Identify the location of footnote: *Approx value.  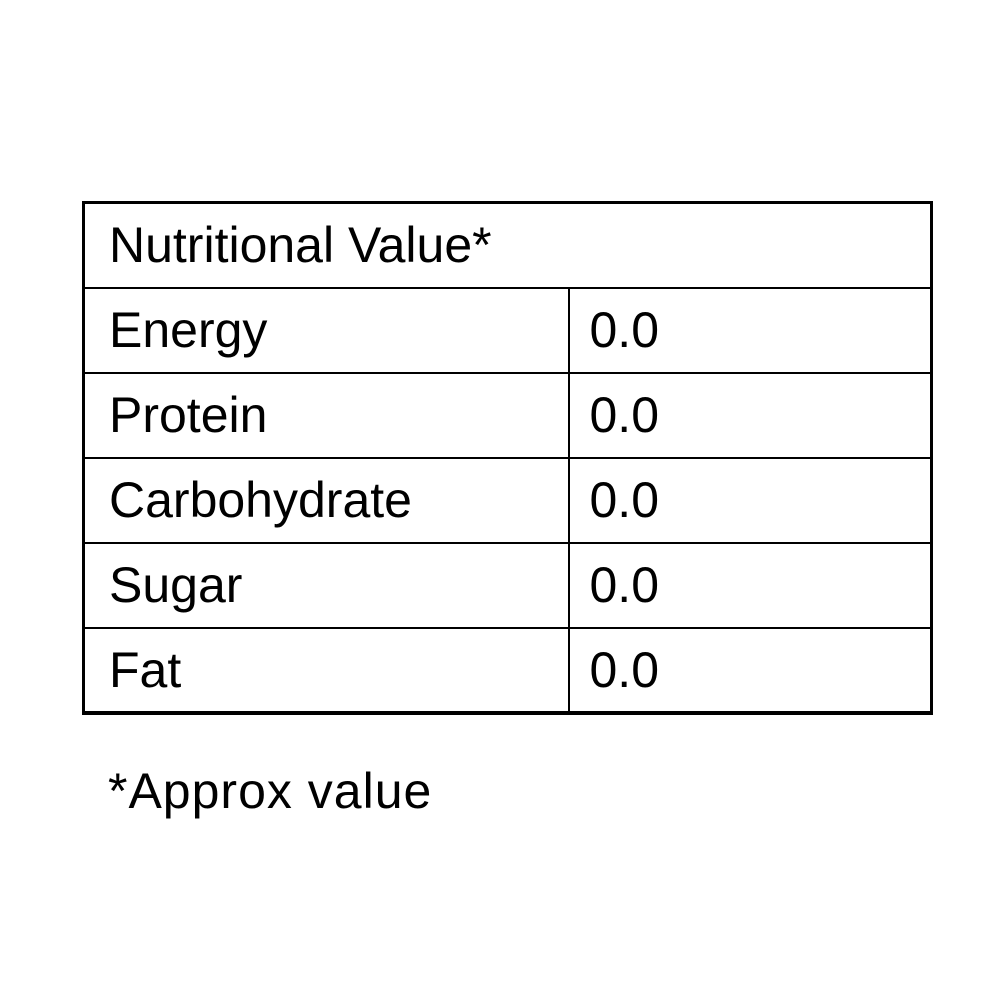
(270, 791).